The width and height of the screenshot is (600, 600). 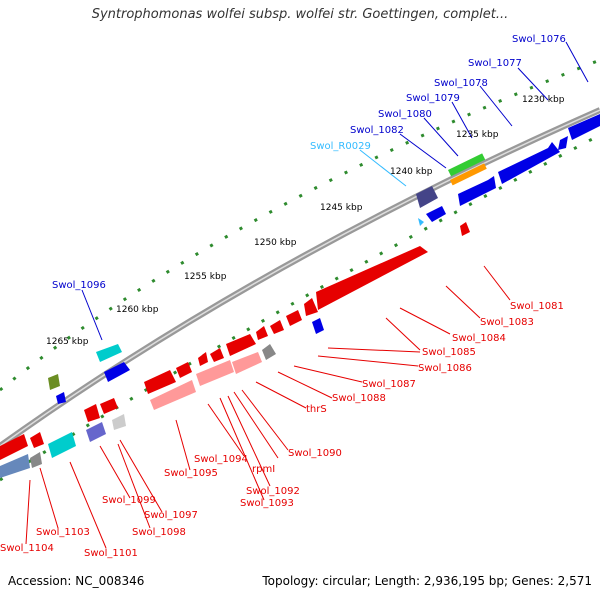 I want to click on accession-text: Accession: NC_008346, so click(x=76, y=581).